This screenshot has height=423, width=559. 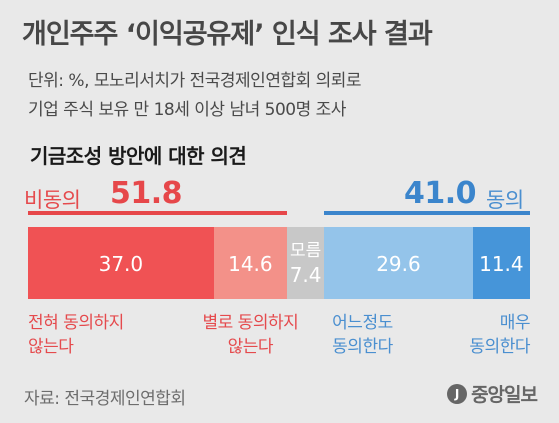 I want to click on seg-strongly-disagree-label: 전혀 동의하지 않는다, so click(x=76, y=335).